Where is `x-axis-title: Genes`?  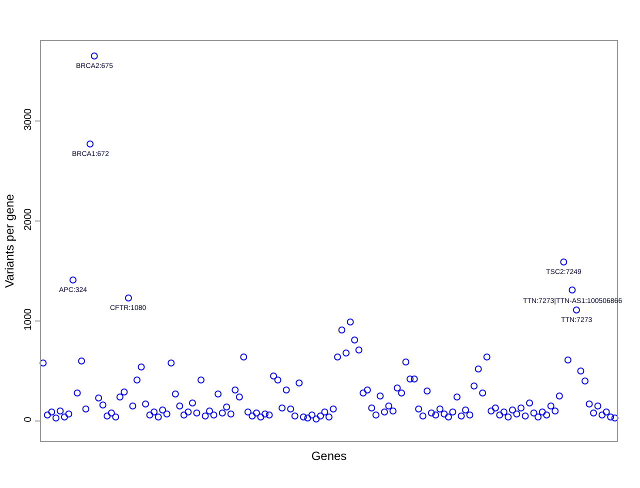 x-axis-title: Genes is located at coordinates (329, 455).